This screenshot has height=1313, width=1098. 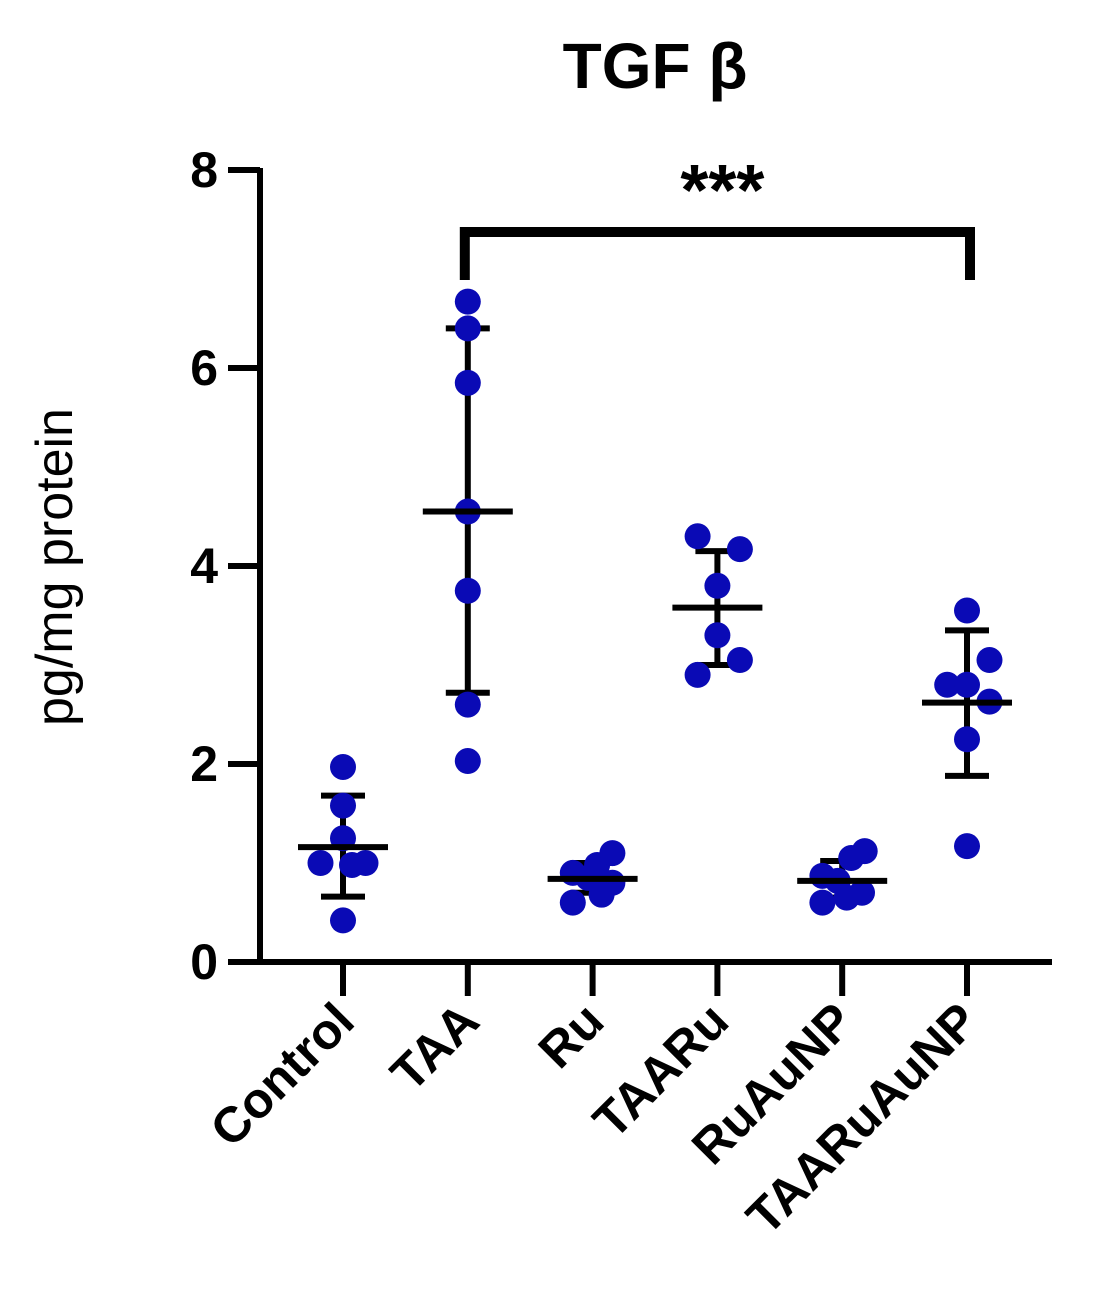 What do you see at coordinates (467, 531) in the screenshot?
I see `group-taa` at bounding box center [467, 531].